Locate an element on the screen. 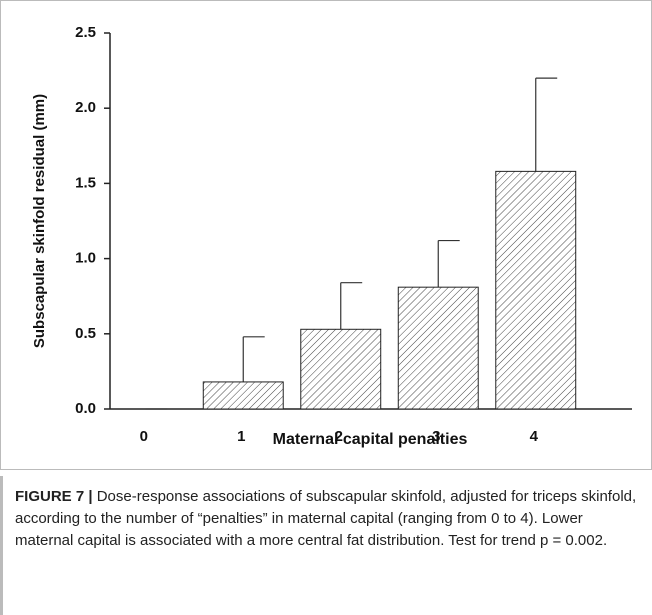  y-tick-label: 0.5 is located at coordinates (85, 333).